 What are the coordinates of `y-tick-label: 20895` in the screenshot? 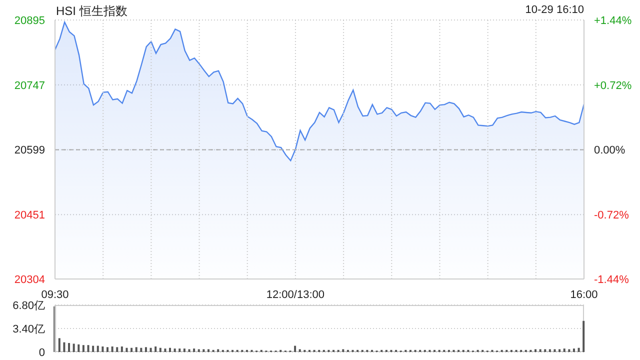 It's located at (29, 21).